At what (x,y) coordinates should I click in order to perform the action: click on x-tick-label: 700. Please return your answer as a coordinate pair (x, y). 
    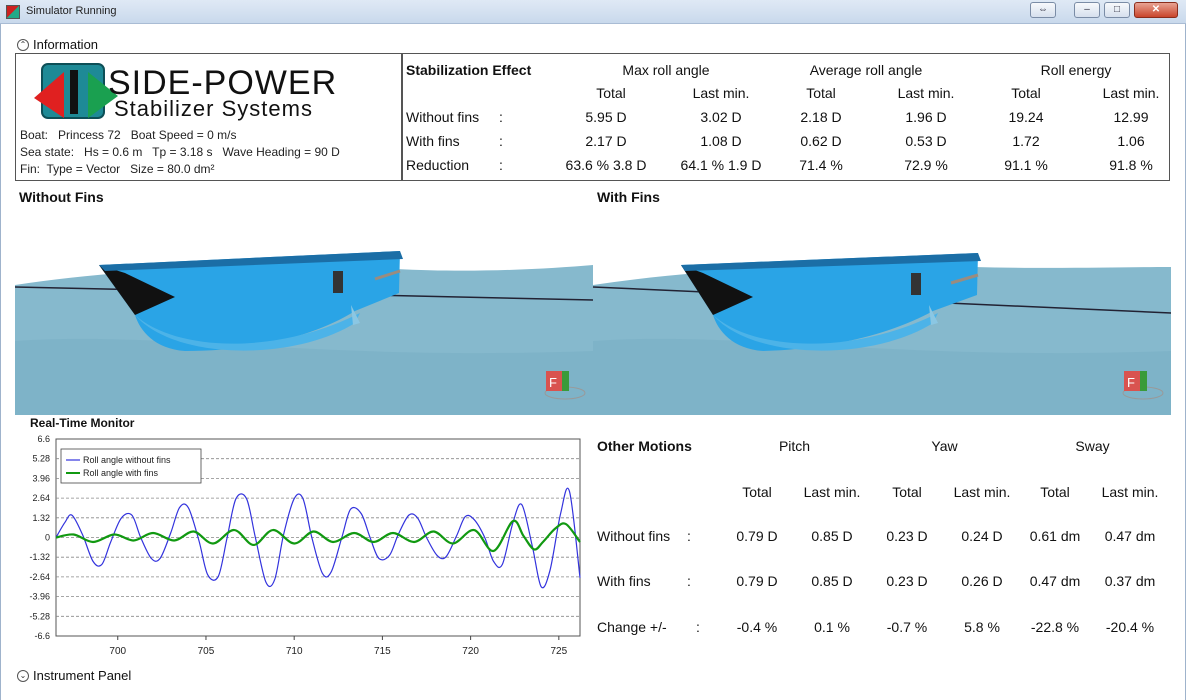
    Looking at the image, I should click on (117, 651).